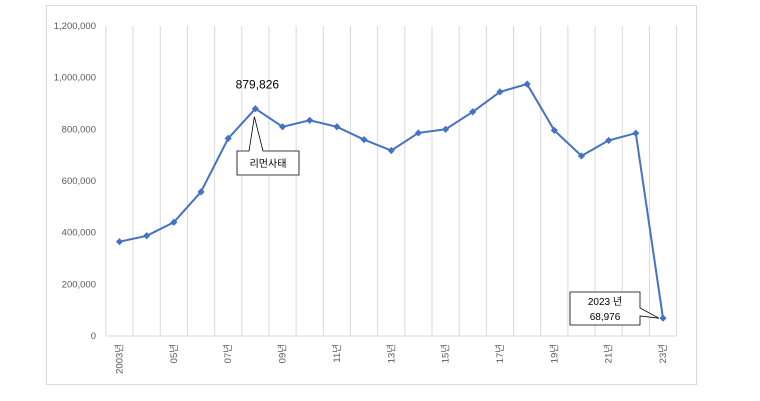 The image size is (760, 401). Describe the element at coordinates (79, 181) in the screenshot. I see `y-tick-label: 600,000` at that location.